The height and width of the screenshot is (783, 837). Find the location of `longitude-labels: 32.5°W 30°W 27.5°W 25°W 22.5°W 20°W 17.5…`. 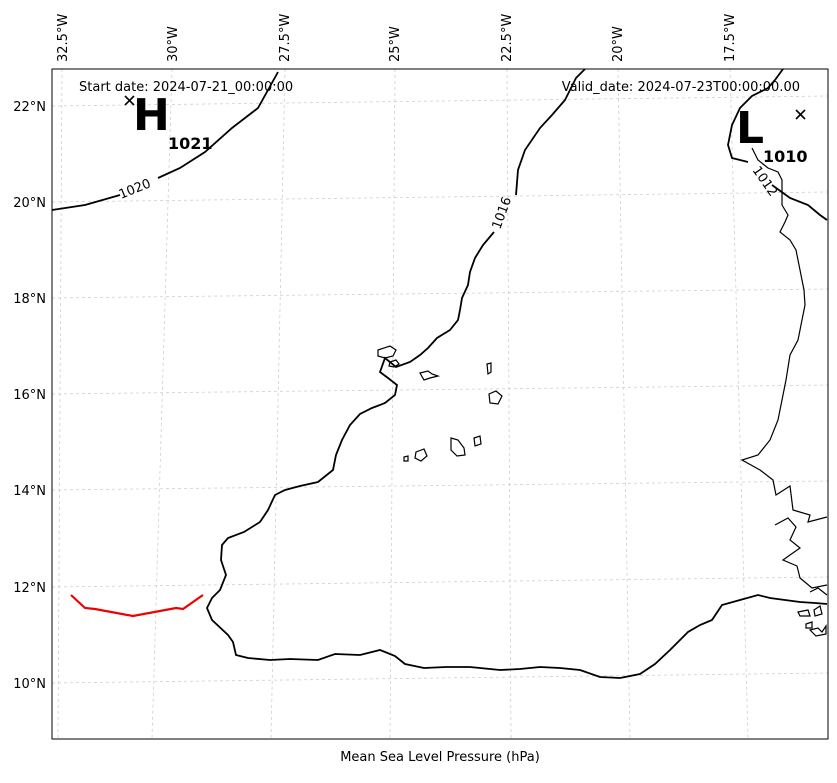

longitude-labels: 32.5°W 30°W 27.5°W 25°W 22.5°W 20°W 17.5… is located at coordinates (397, 38).